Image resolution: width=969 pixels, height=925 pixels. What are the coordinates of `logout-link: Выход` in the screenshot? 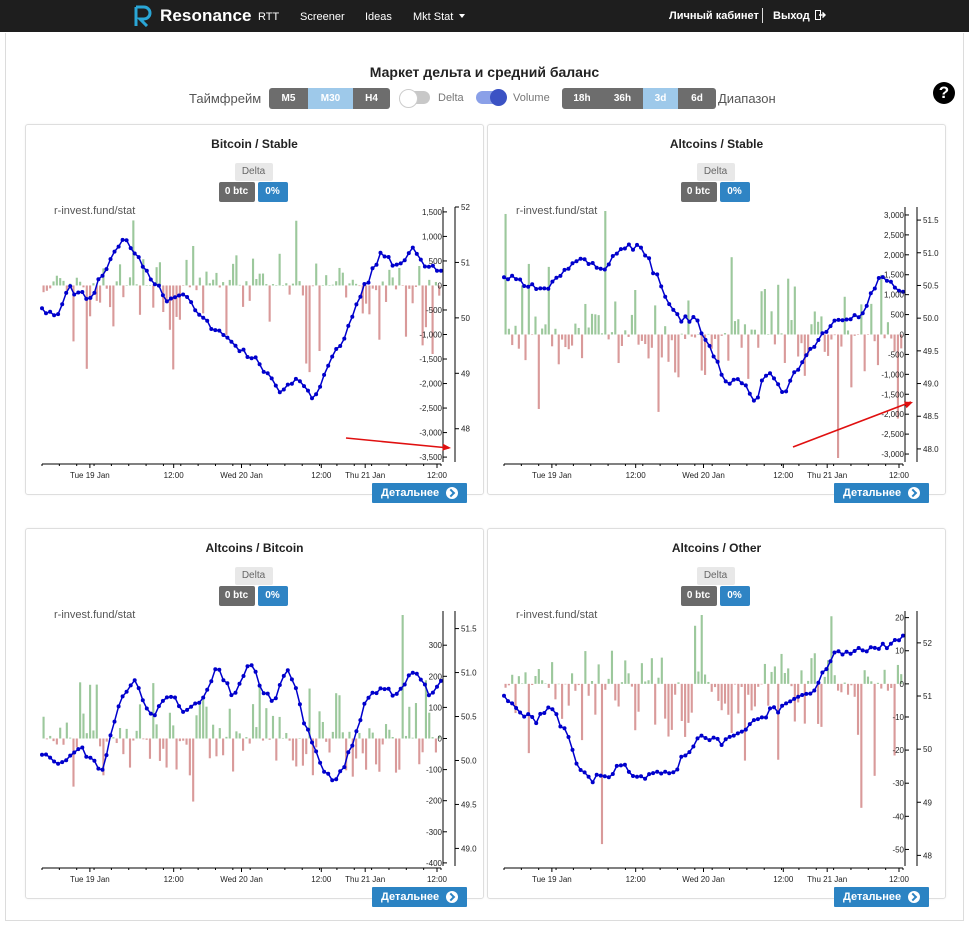 It's located at (799, 16).